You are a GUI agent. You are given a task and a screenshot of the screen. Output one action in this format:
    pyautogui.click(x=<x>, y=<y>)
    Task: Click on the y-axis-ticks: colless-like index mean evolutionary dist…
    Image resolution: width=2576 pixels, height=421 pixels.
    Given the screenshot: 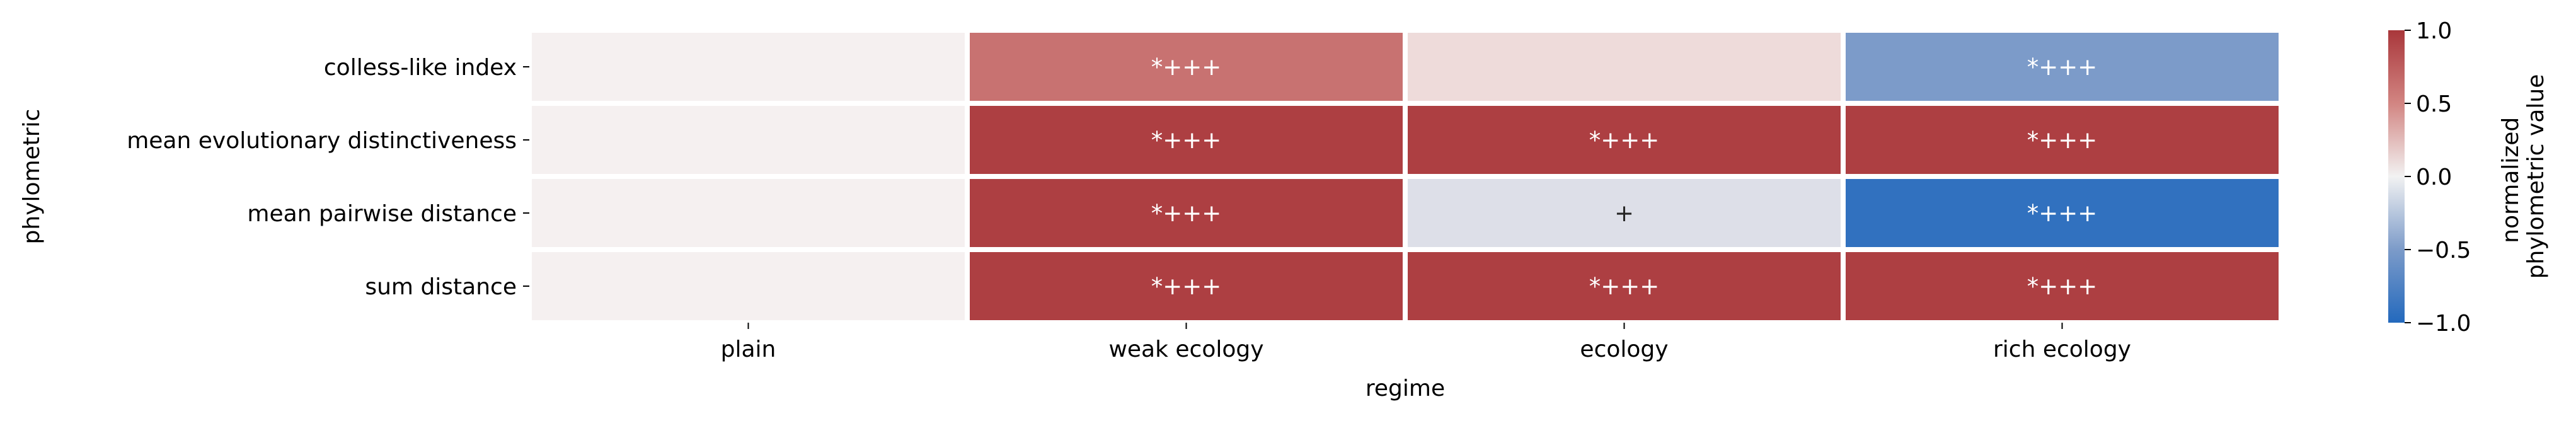 What is the action you would take?
    pyautogui.click(x=328, y=177)
    